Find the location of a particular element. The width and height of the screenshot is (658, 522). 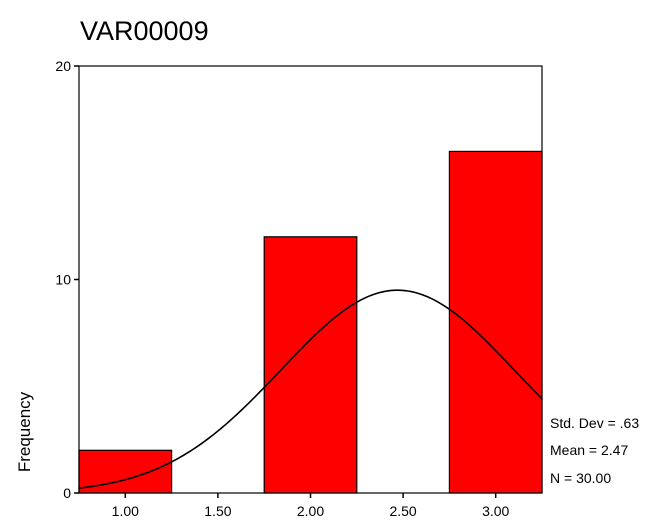

stat-n: N = 30.00 is located at coordinates (580, 478).